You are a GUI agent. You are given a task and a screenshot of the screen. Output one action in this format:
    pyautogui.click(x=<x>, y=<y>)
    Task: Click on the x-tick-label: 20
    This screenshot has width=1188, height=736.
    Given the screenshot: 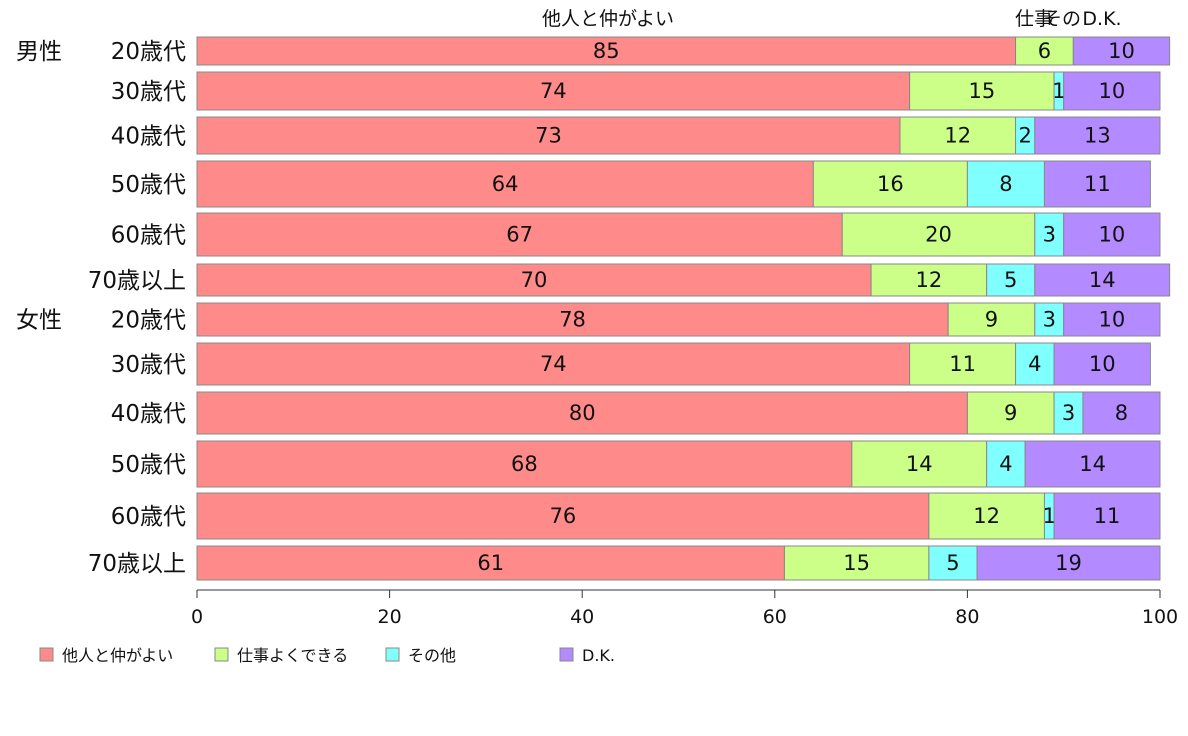 What is the action you would take?
    pyautogui.click(x=390, y=617)
    